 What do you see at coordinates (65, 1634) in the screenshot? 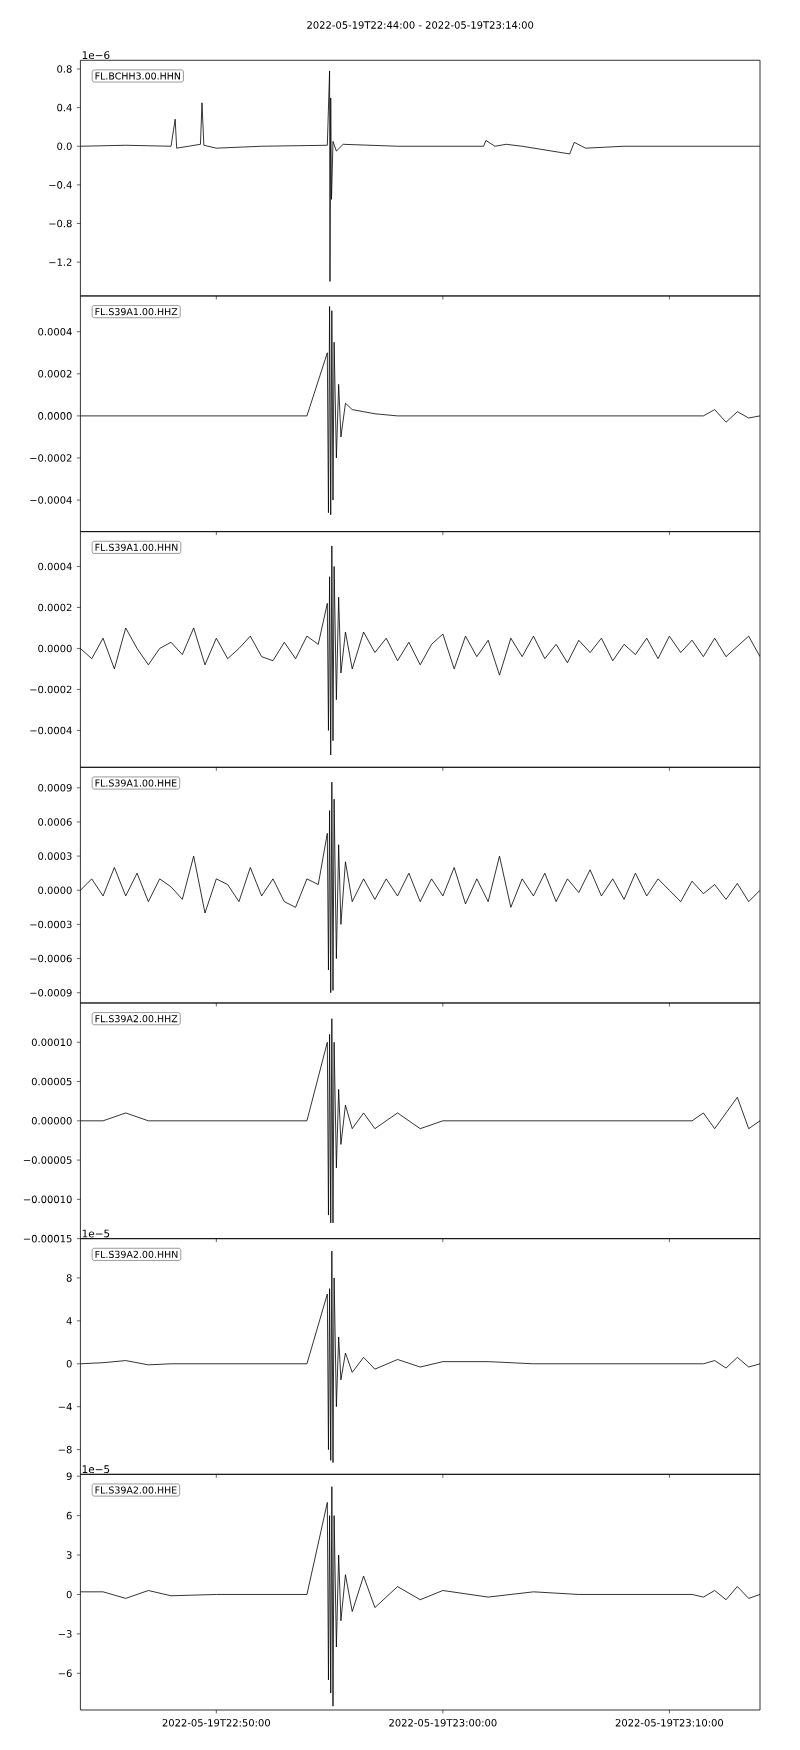
I see `y-tick-label: −3` at bounding box center [65, 1634].